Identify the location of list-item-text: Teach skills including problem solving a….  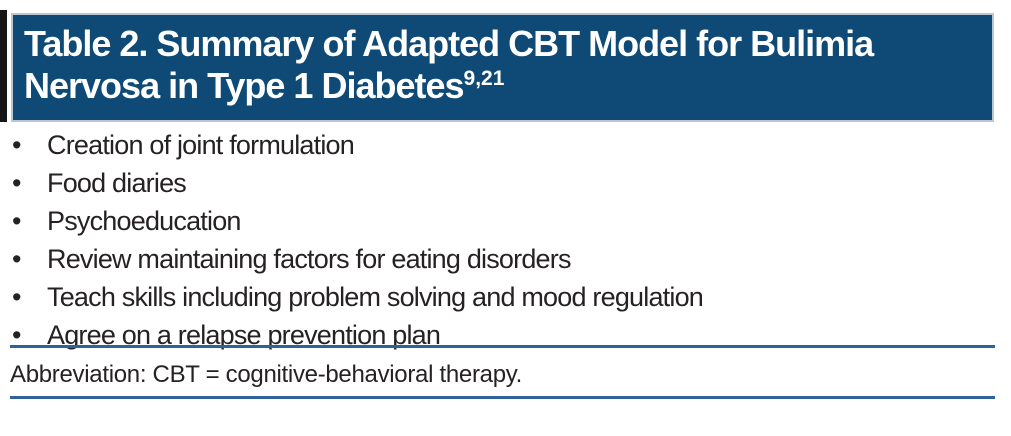
(375, 297).